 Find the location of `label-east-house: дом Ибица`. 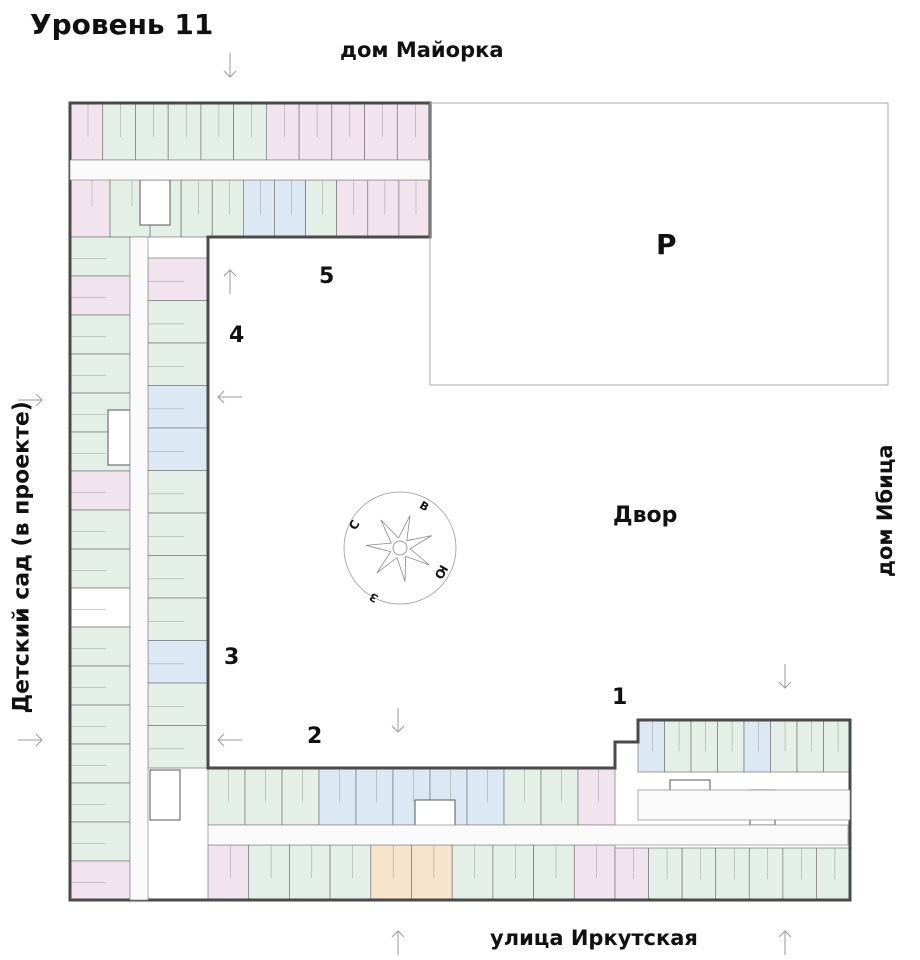

label-east-house: дом Ибица is located at coordinates (885, 510).